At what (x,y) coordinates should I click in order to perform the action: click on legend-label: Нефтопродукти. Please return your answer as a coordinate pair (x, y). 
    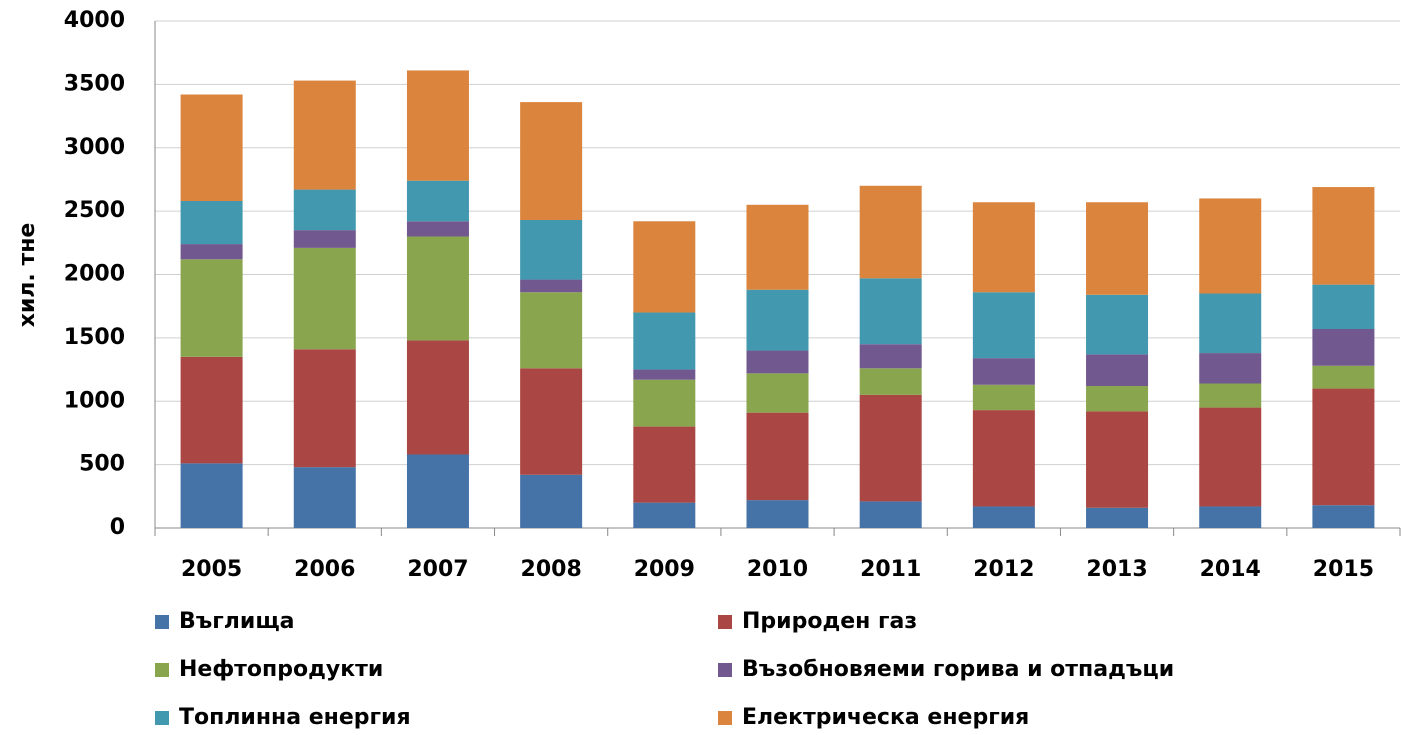
    Looking at the image, I should click on (281, 669).